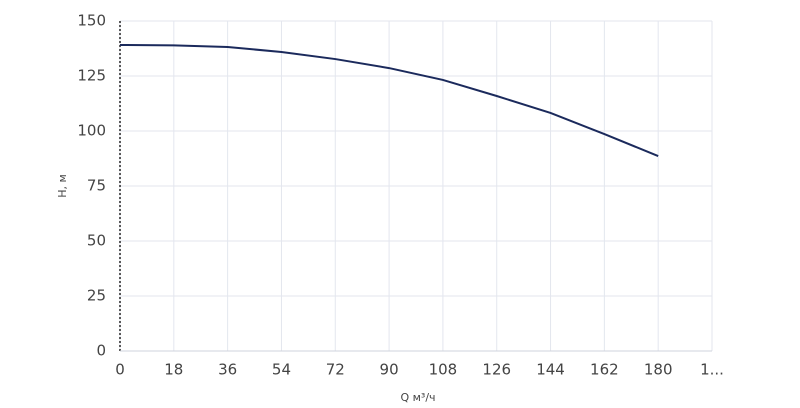 This screenshot has height=408, width=800. What do you see at coordinates (281, 370) in the screenshot?
I see `x-tick-label: 54` at bounding box center [281, 370].